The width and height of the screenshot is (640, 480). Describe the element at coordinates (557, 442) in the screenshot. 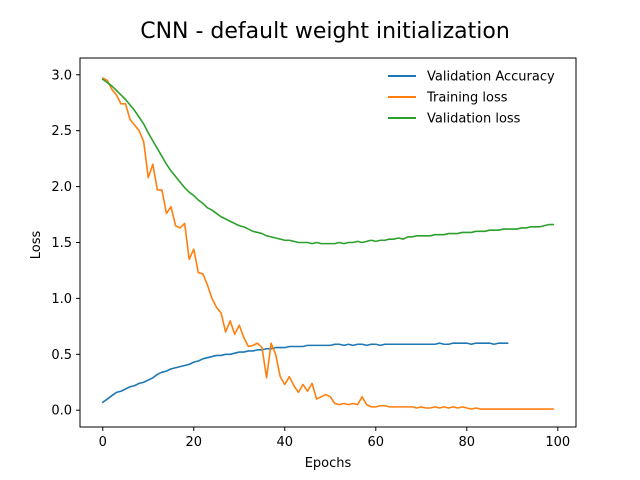

I see `x-tick-label: 100` at that location.